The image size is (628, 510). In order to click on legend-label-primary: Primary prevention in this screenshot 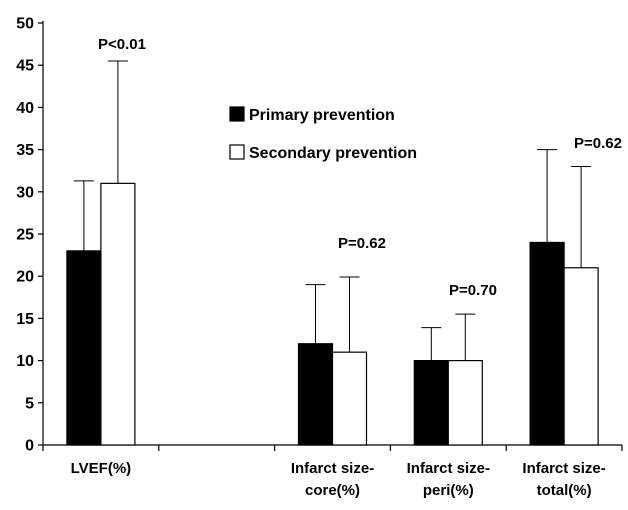, I will do `click(322, 115)`.